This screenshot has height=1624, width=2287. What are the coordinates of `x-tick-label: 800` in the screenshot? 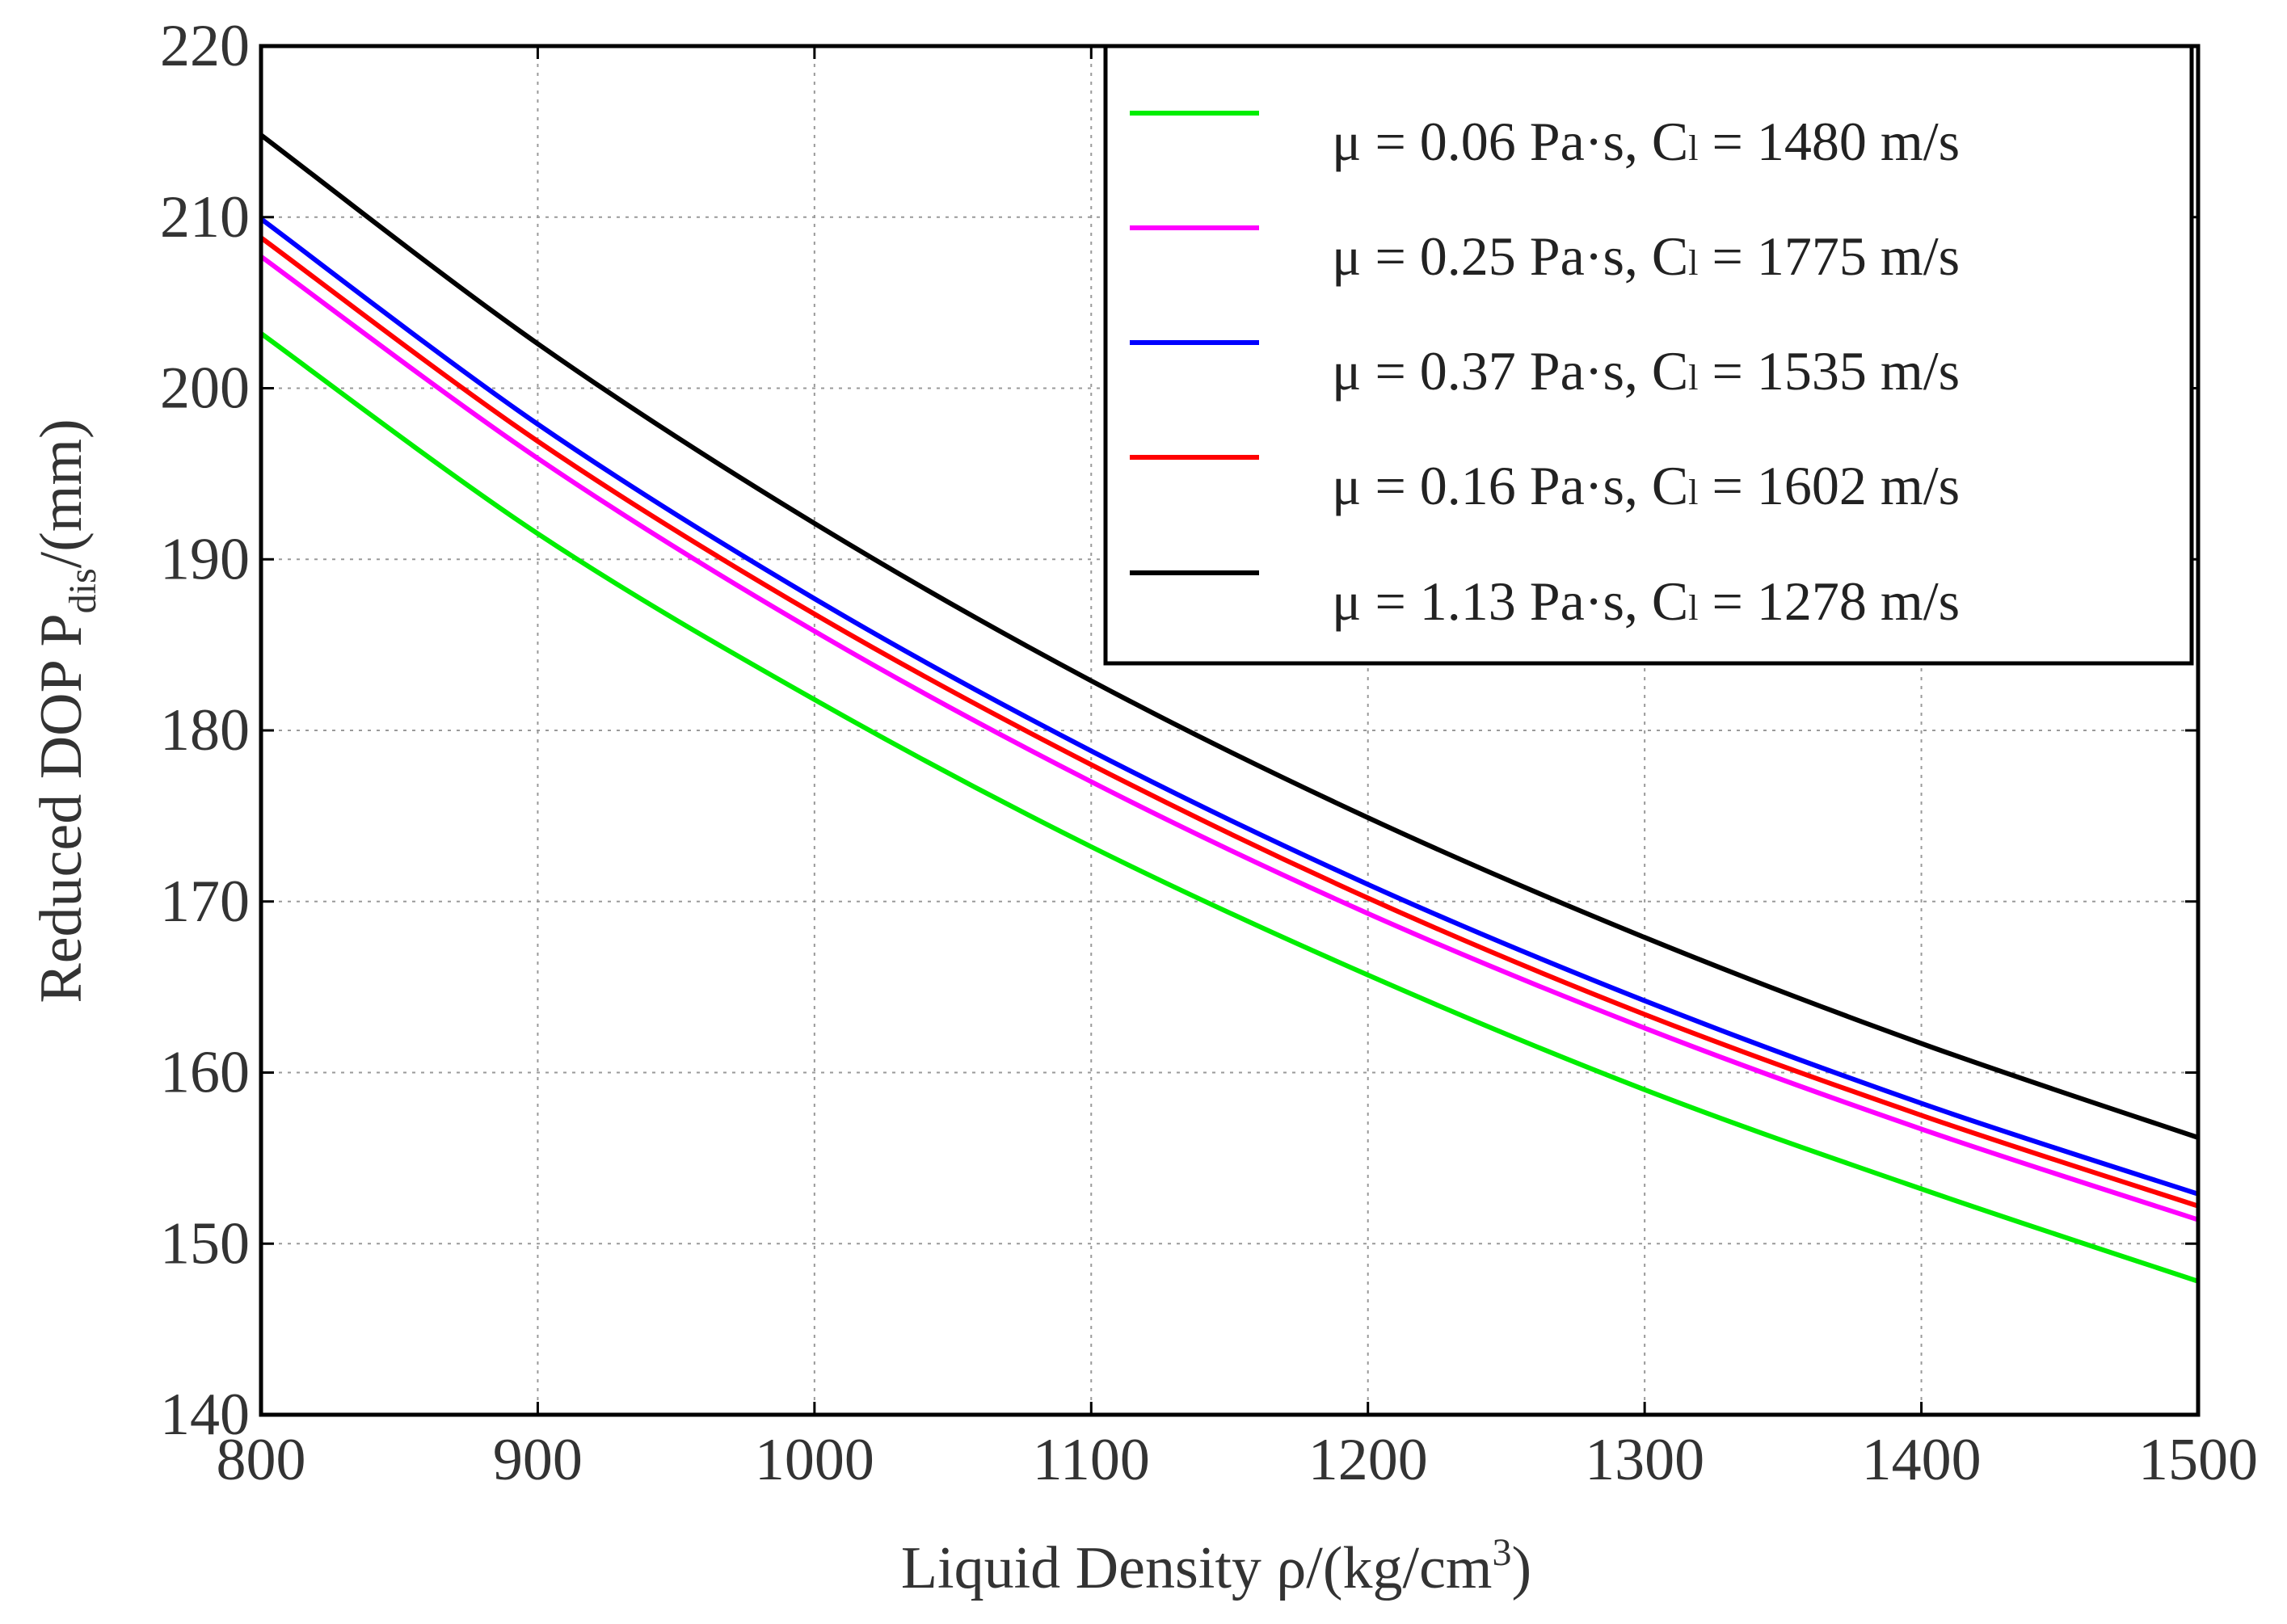 It's located at (261, 1460).